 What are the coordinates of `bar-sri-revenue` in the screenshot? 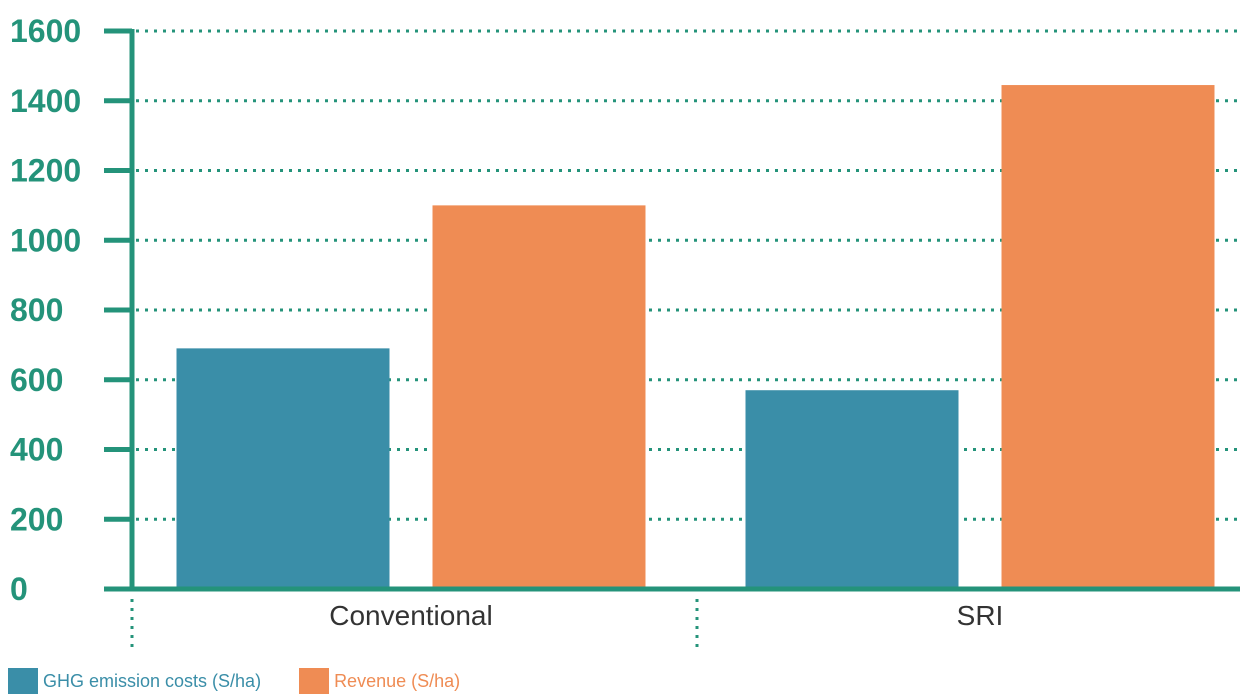 It's located at (1108, 337).